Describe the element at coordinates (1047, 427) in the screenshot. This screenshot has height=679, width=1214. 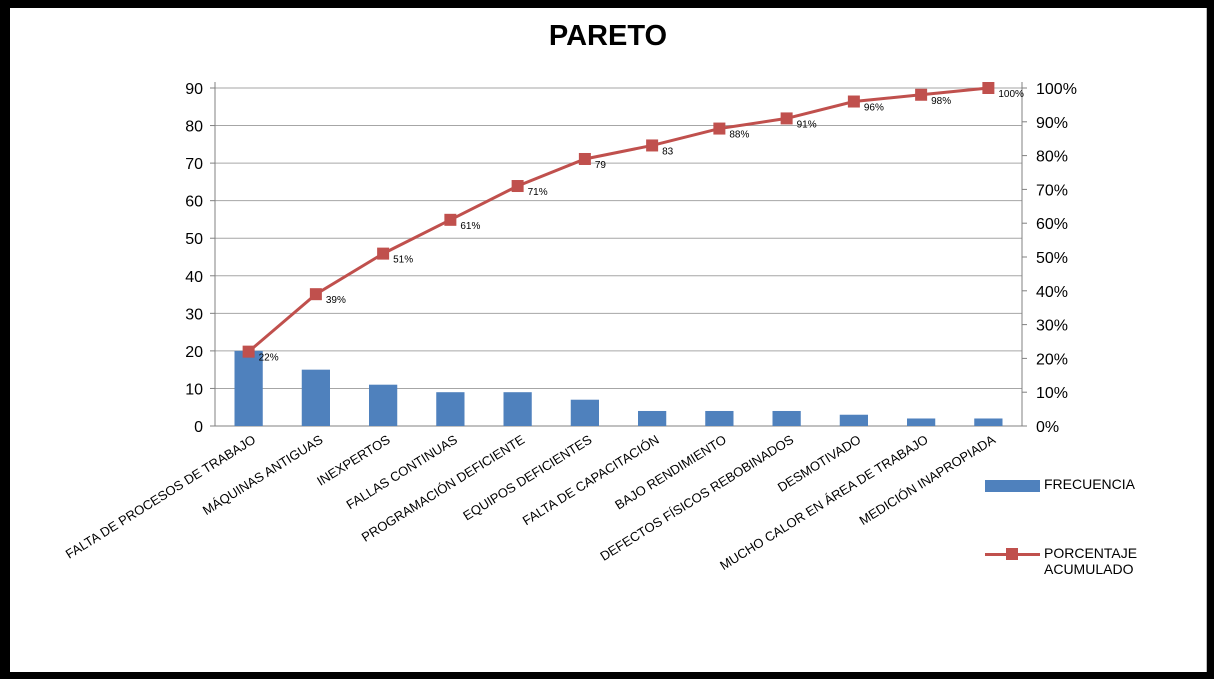
I see `y-right-tick-label: 0%` at that location.